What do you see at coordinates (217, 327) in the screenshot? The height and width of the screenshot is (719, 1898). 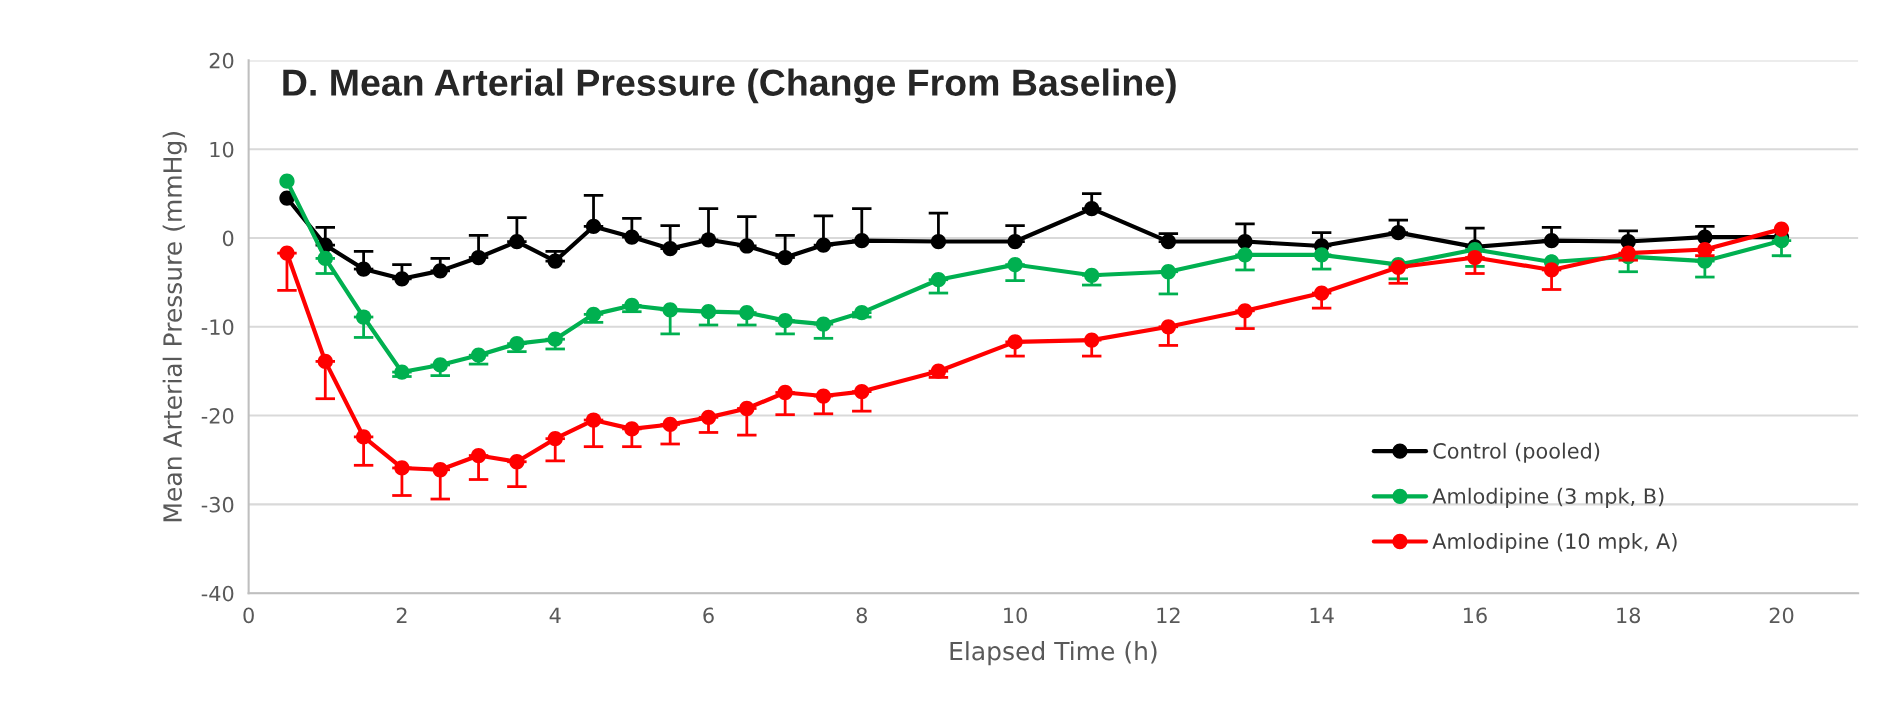 I see `y-tick-label: -10` at bounding box center [217, 327].